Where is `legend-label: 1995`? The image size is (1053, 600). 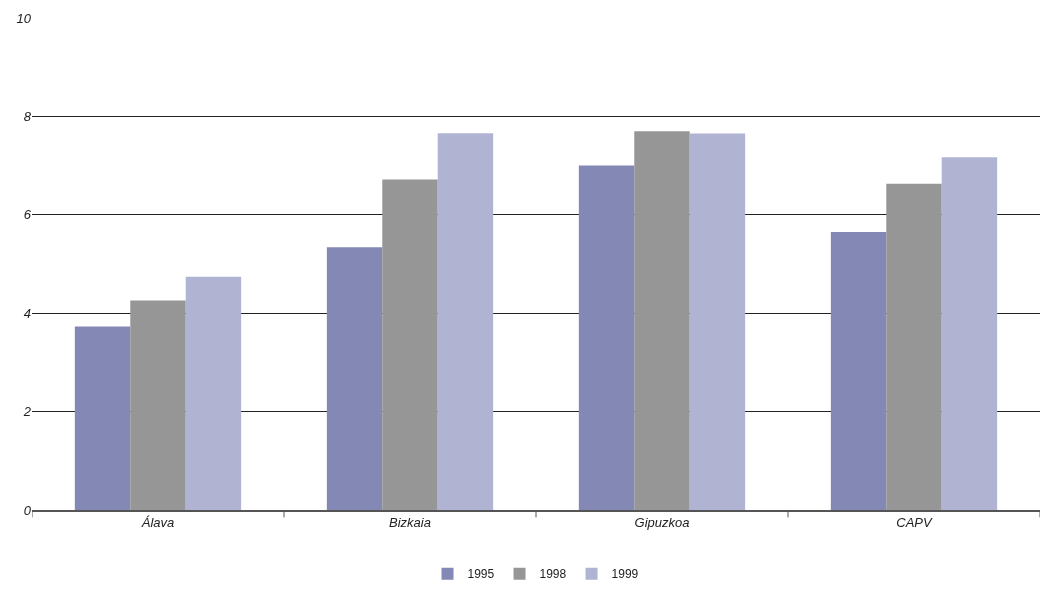
legend-label: 1995 is located at coordinates (481, 574).